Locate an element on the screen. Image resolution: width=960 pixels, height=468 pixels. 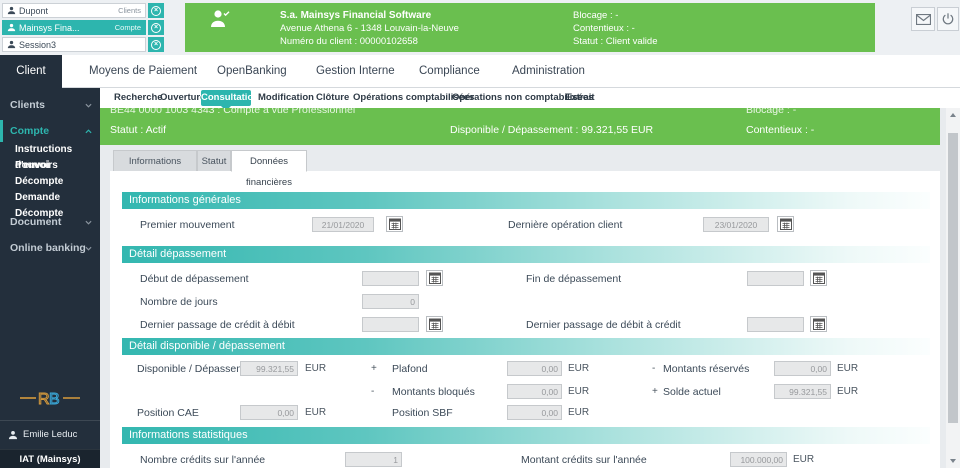
field-label: Nombre de jours is located at coordinates (179, 302).